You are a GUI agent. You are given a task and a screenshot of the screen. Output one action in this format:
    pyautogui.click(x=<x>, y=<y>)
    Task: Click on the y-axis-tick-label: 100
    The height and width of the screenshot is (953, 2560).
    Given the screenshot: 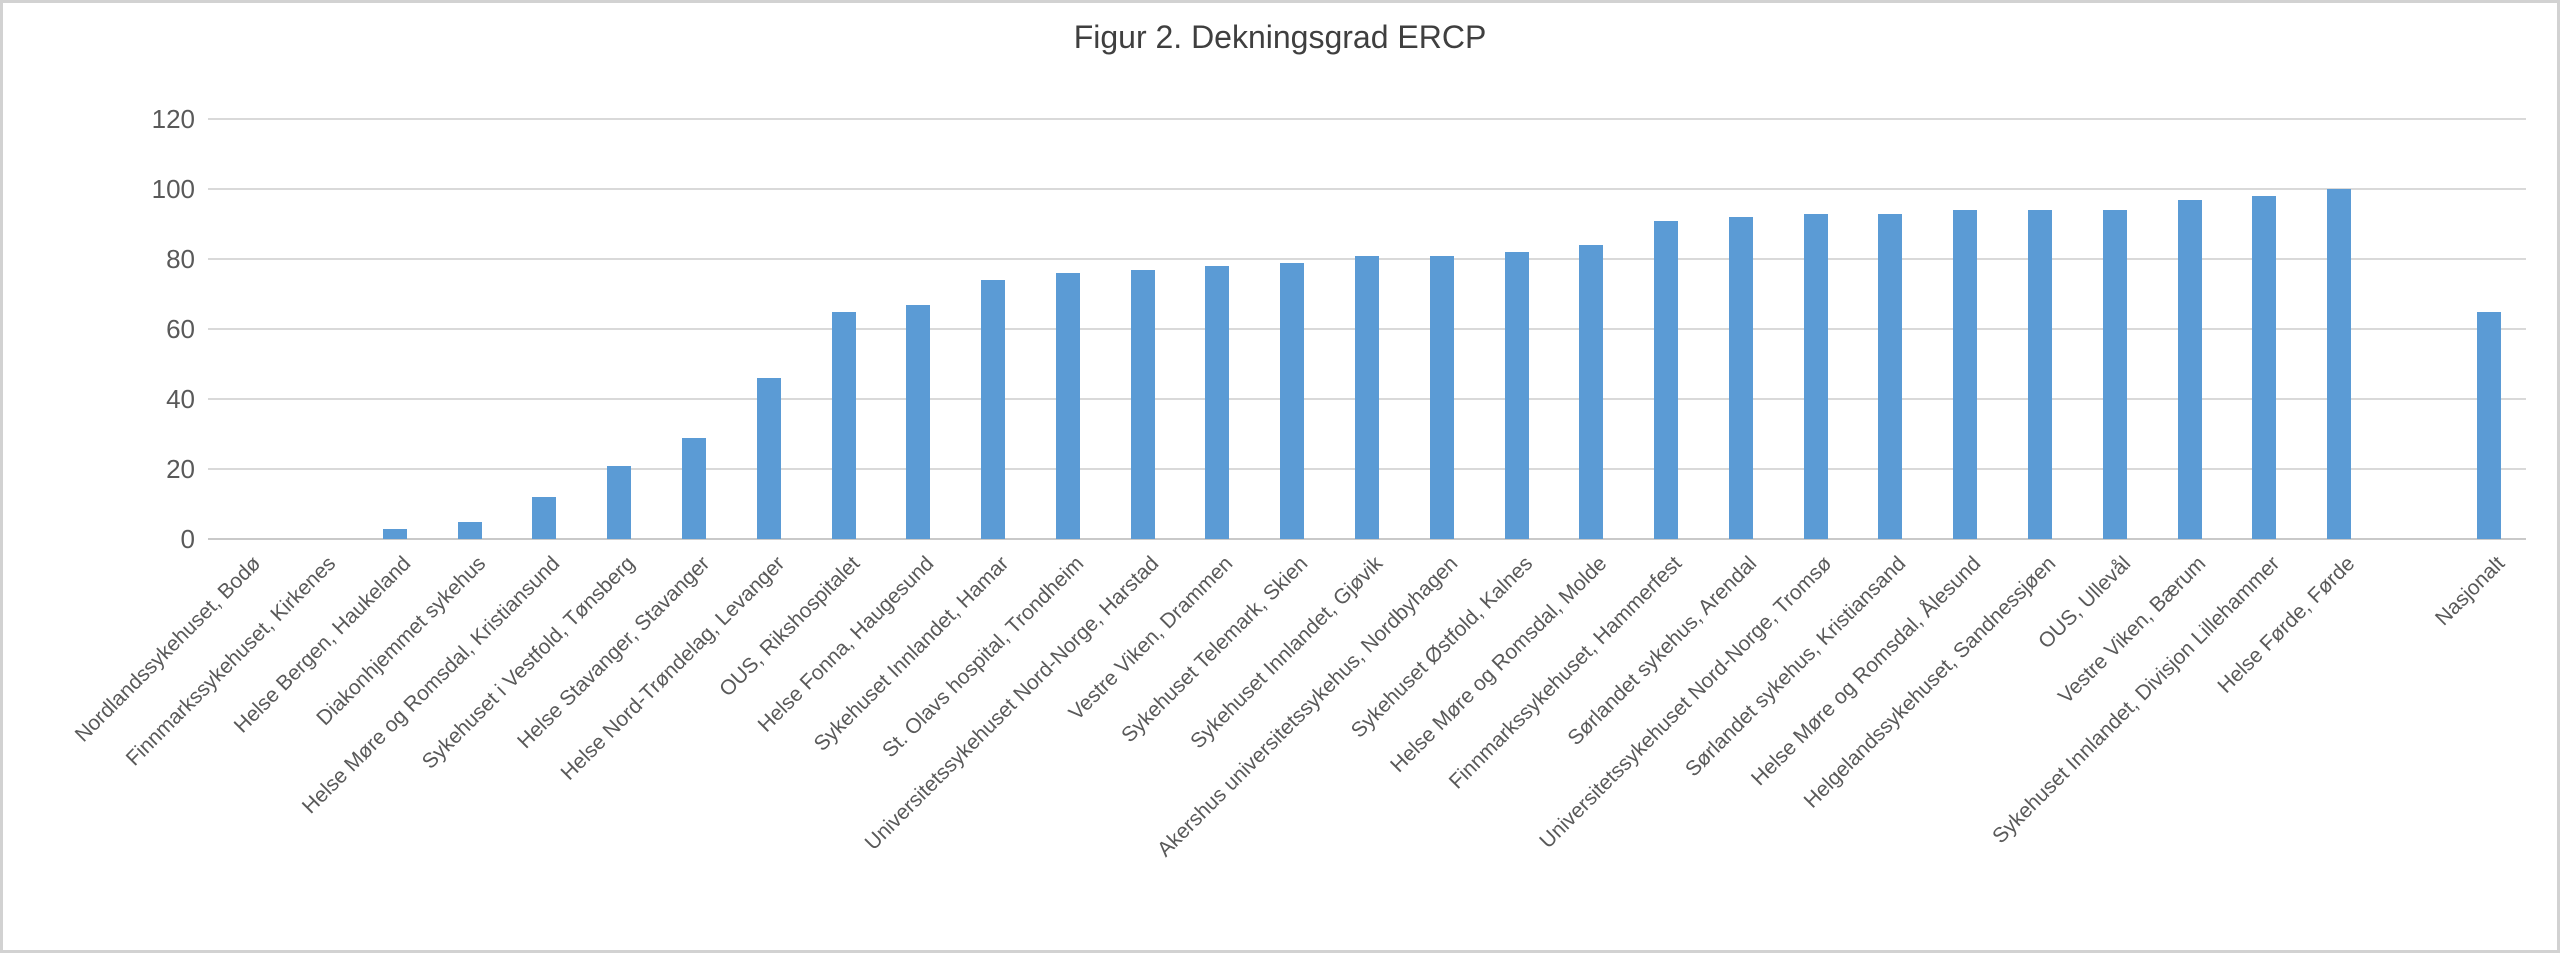 What is the action you would take?
    pyautogui.click(x=173, y=189)
    